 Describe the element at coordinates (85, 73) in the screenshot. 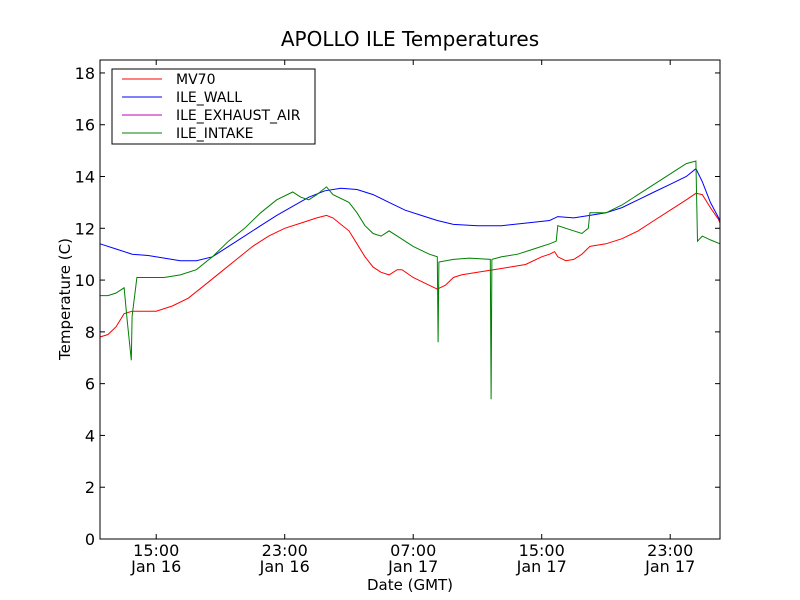

I see `y-tick-label: 18` at that location.